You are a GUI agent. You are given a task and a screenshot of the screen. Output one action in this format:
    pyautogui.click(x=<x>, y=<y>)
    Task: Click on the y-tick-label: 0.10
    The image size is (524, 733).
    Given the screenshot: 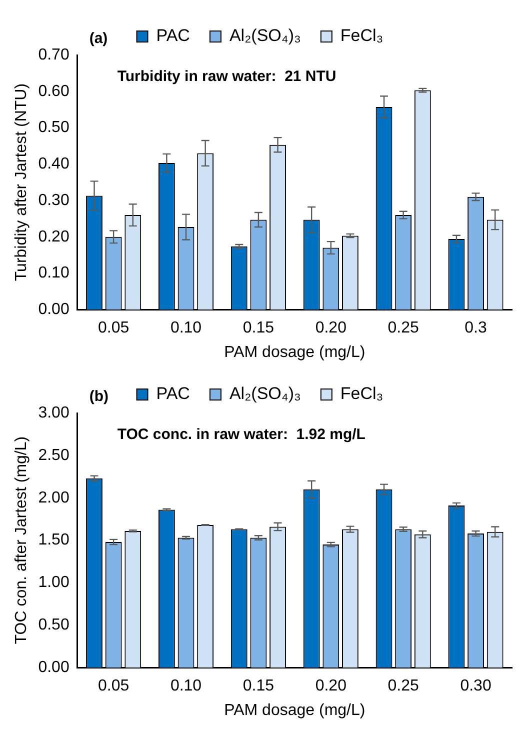 What is the action you would take?
    pyautogui.click(x=54, y=273)
    